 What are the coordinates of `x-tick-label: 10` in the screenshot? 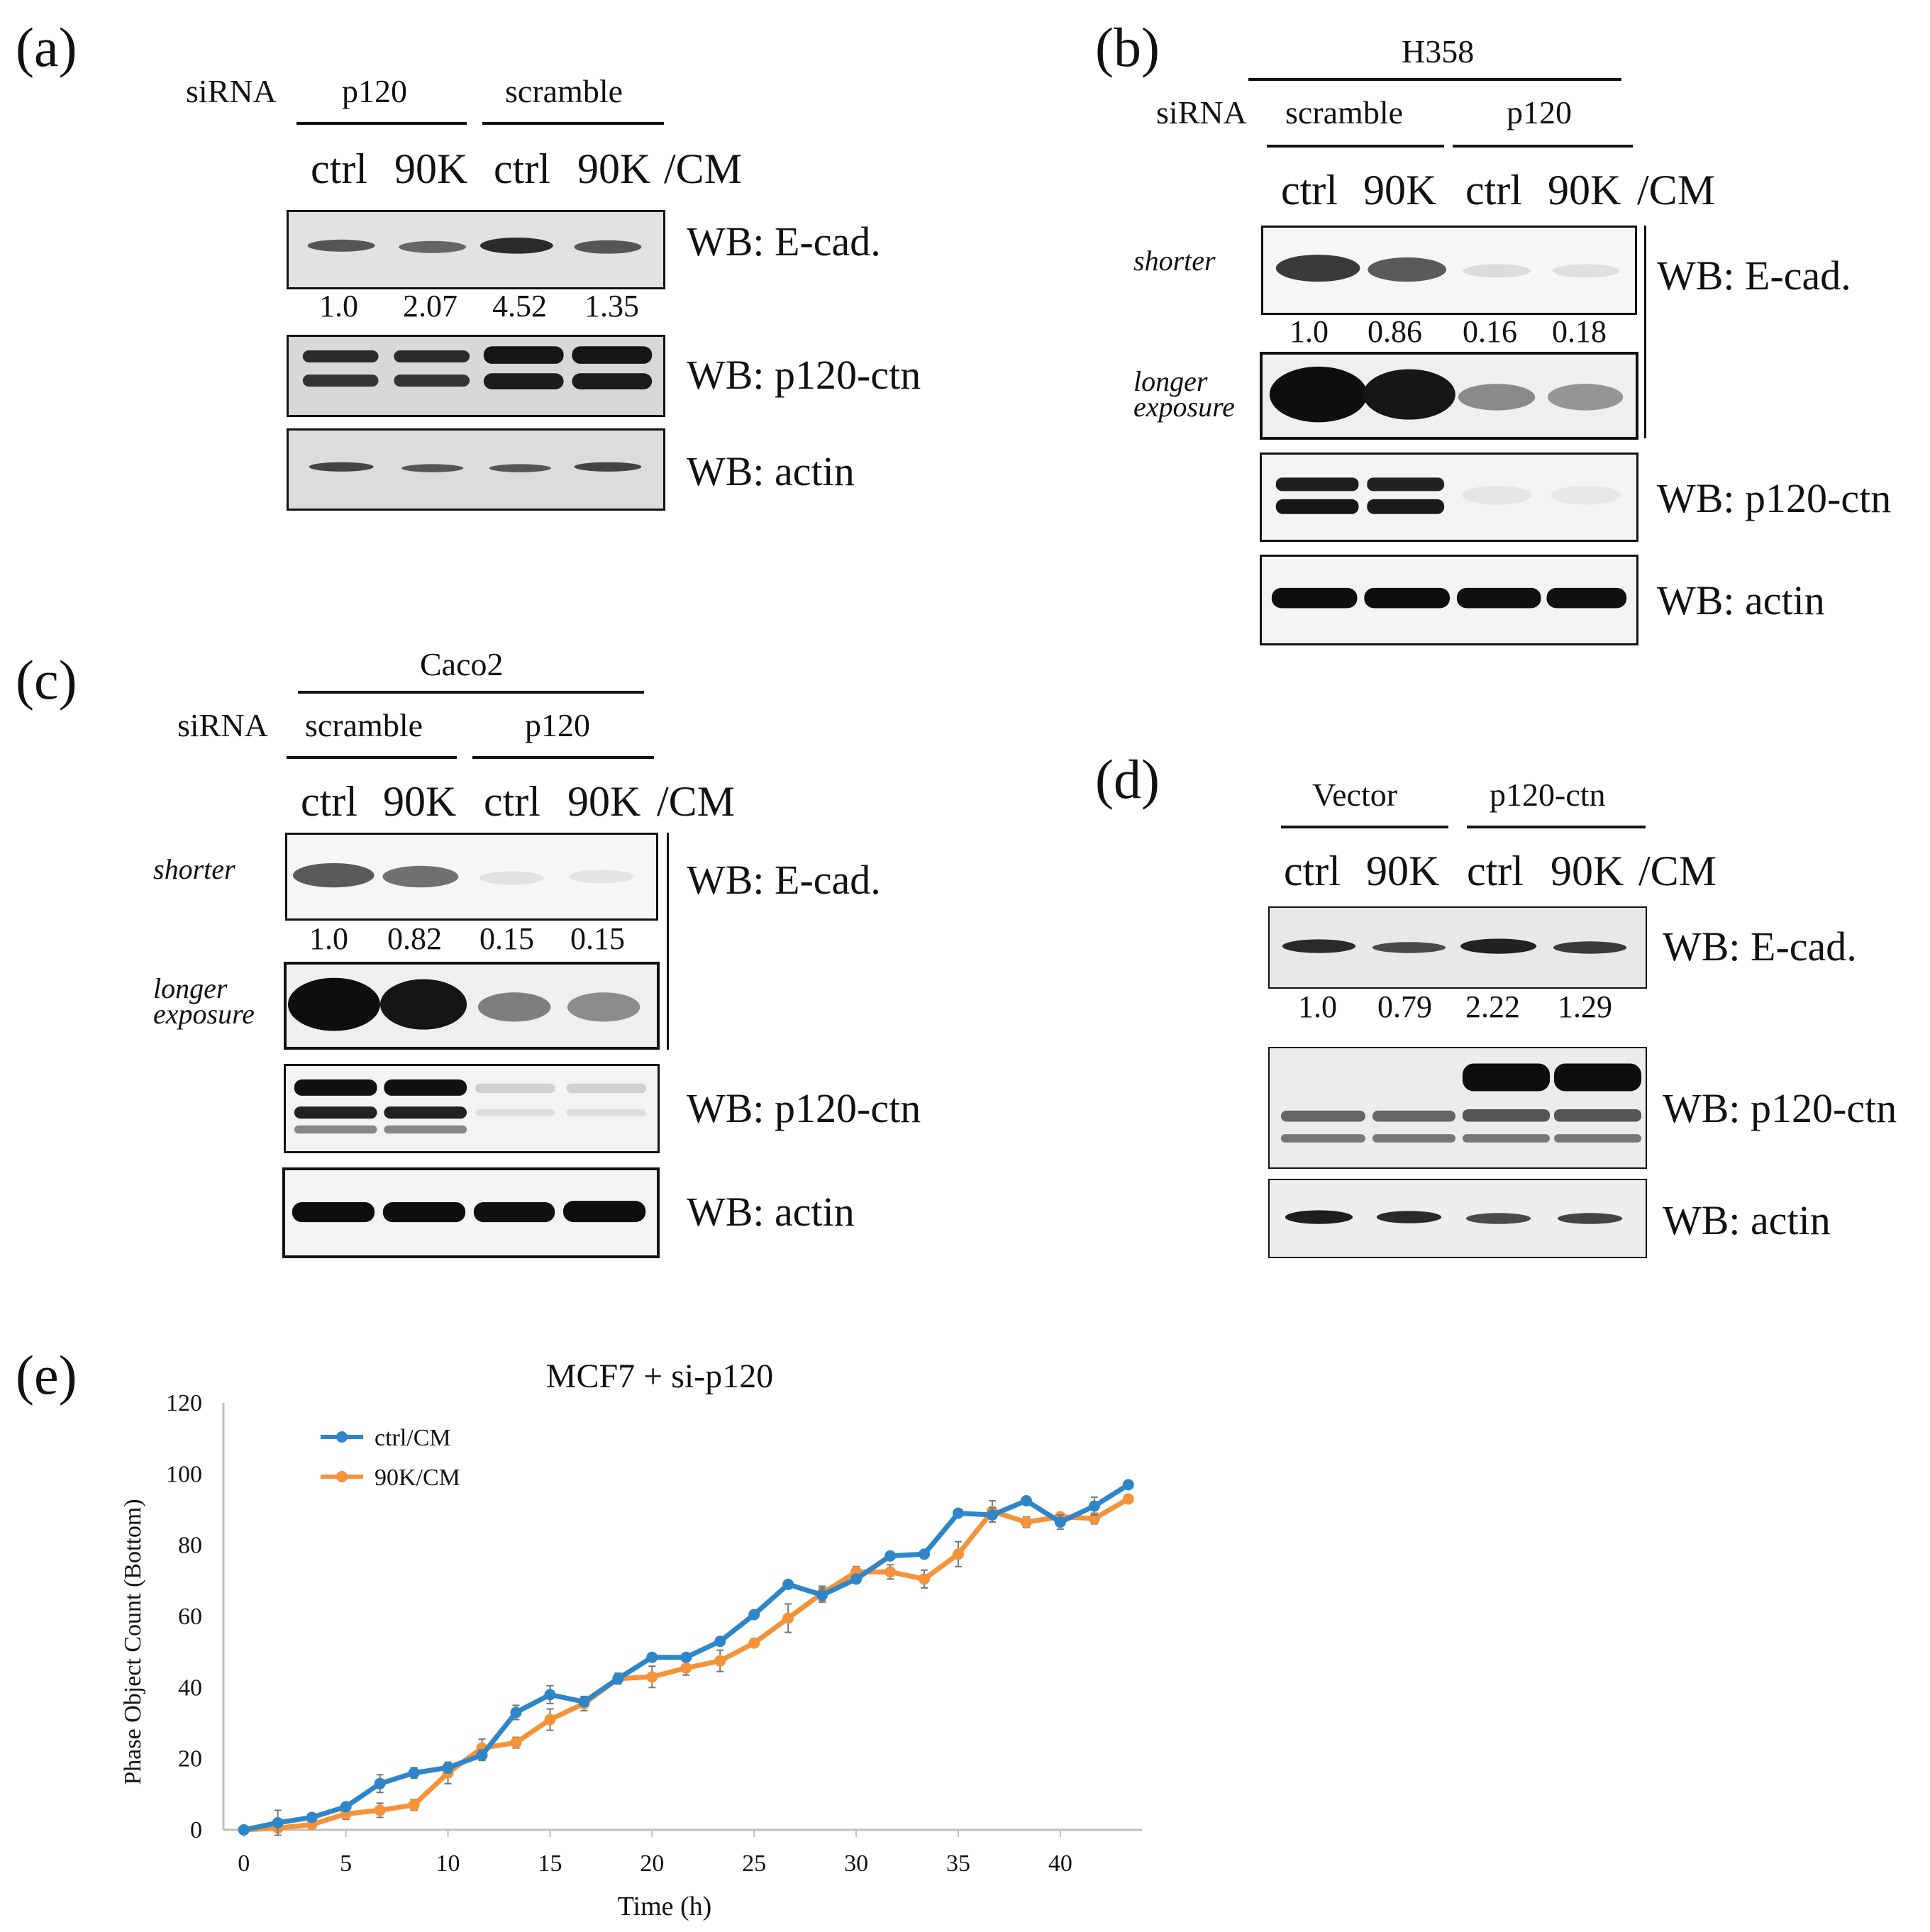 It's located at (448, 1863).